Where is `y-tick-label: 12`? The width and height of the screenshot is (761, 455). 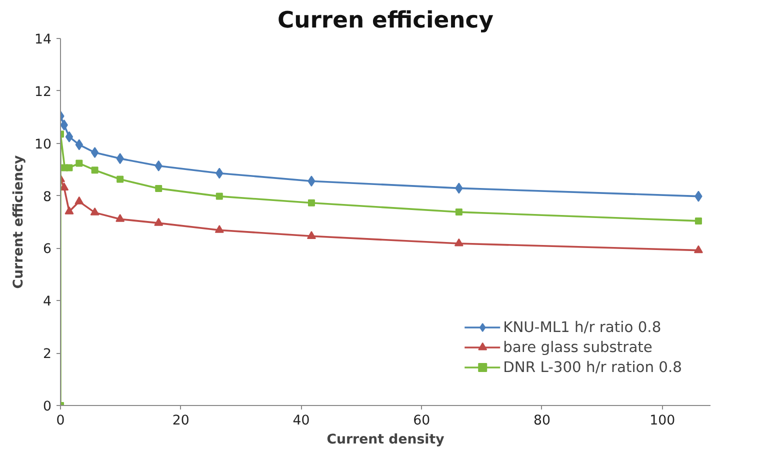 y-tick-label: 12 is located at coordinates (43, 92).